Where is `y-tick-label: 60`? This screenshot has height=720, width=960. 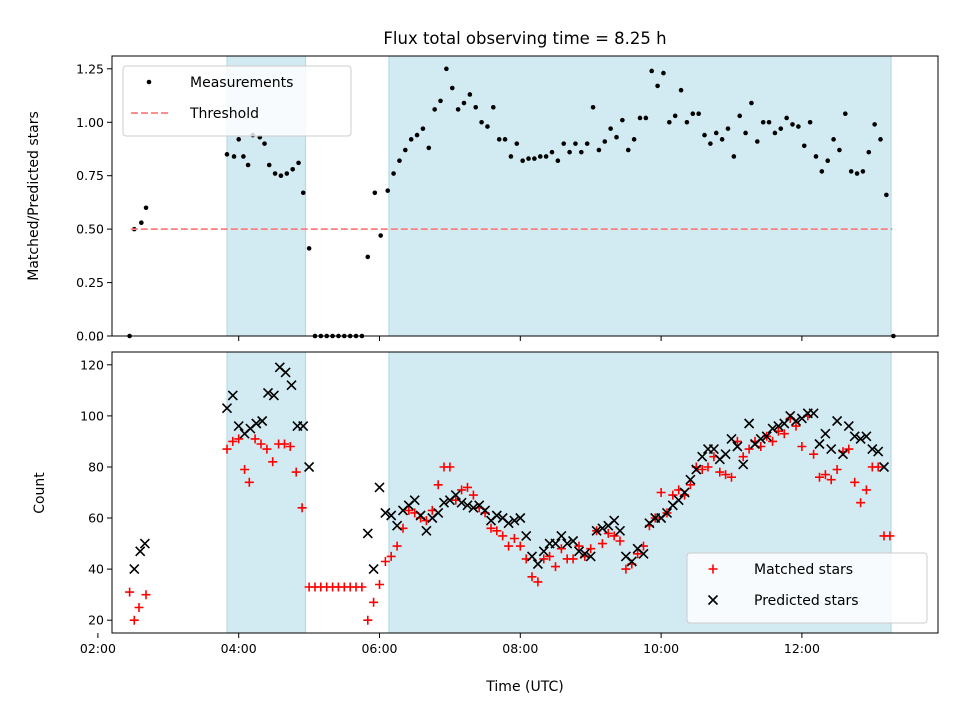
y-tick-label: 60 is located at coordinates (96, 518).